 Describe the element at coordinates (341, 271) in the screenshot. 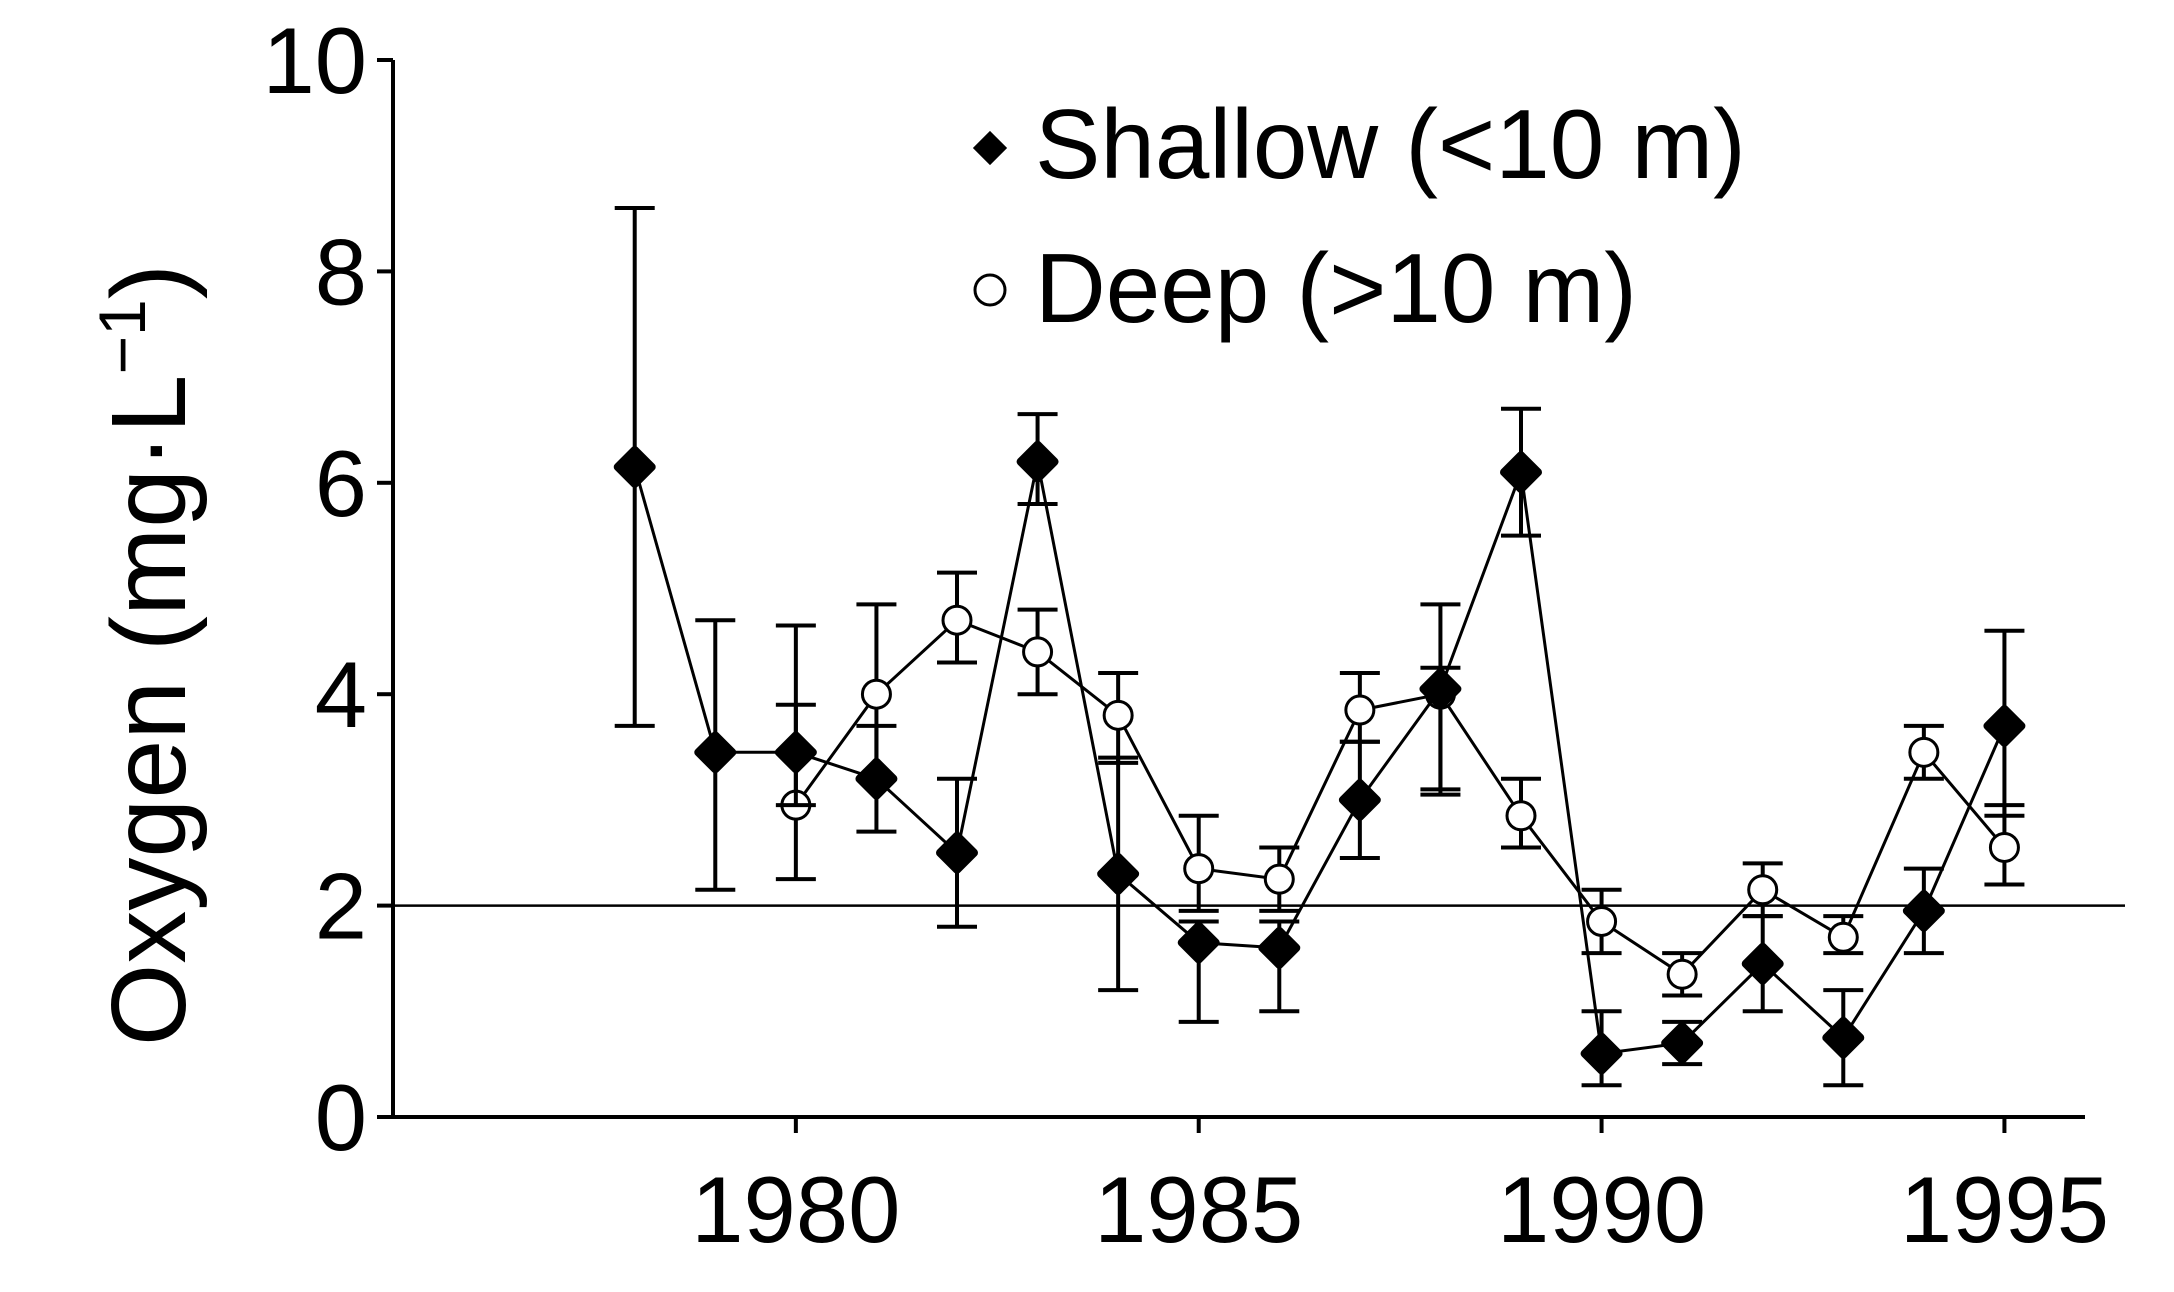

I see `y-tick-label: 8` at that location.